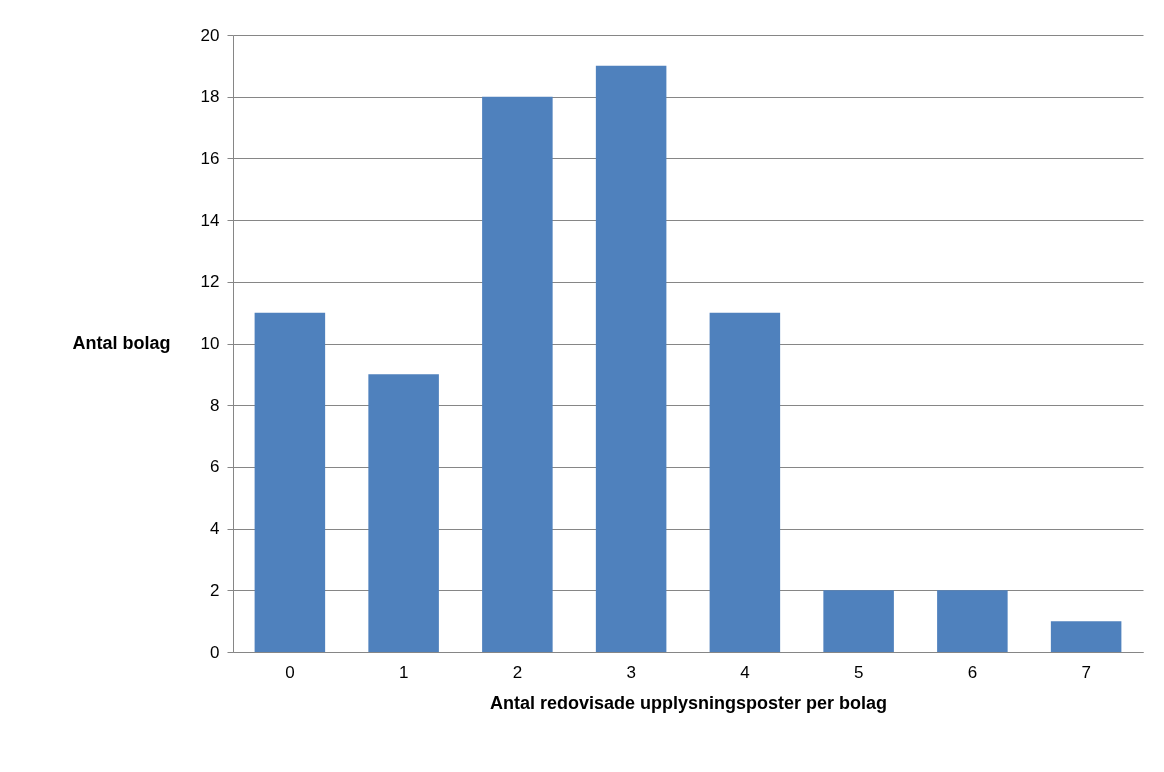 The width and height of the screenshot is (1164, 772). What do you see at coordinates (1086, 672) in the screenshot?
I see `x-tick-label: 7` at bounding box center [1086, 672].